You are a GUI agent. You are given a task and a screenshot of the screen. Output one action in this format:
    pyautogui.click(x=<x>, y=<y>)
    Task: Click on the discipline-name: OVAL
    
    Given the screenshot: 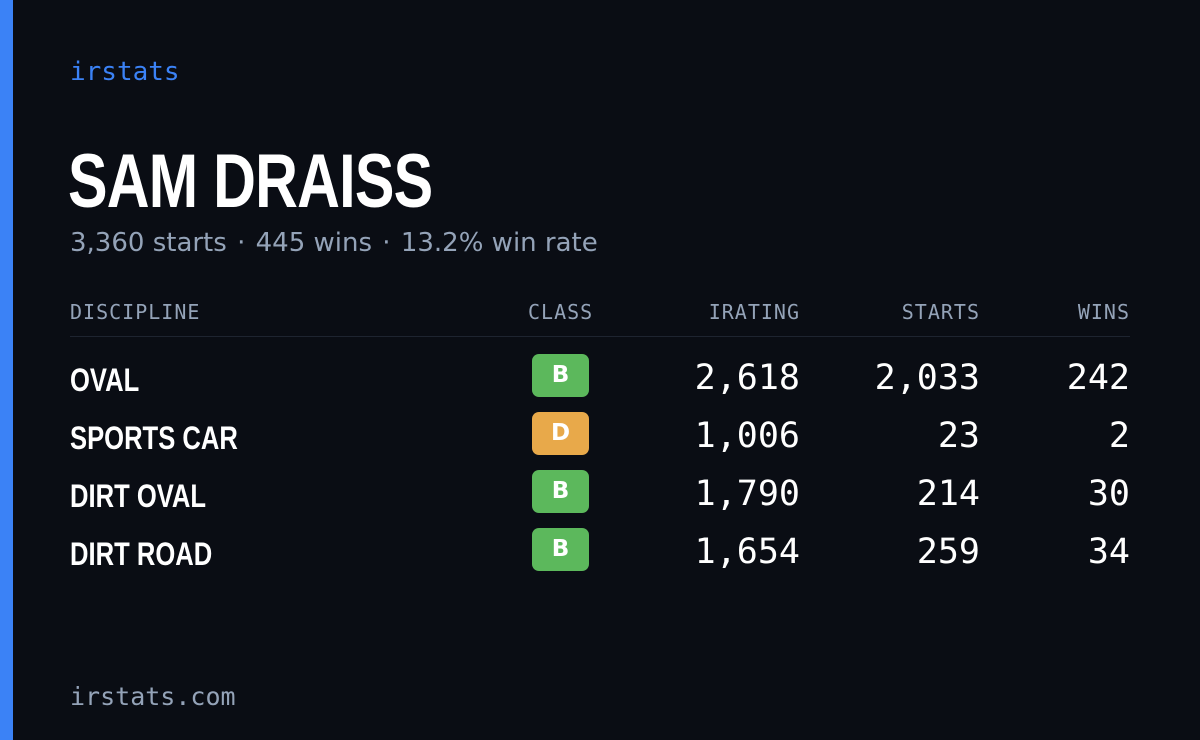 What is the action you would take?
    pyautogui.click(x=105, y=380)
    